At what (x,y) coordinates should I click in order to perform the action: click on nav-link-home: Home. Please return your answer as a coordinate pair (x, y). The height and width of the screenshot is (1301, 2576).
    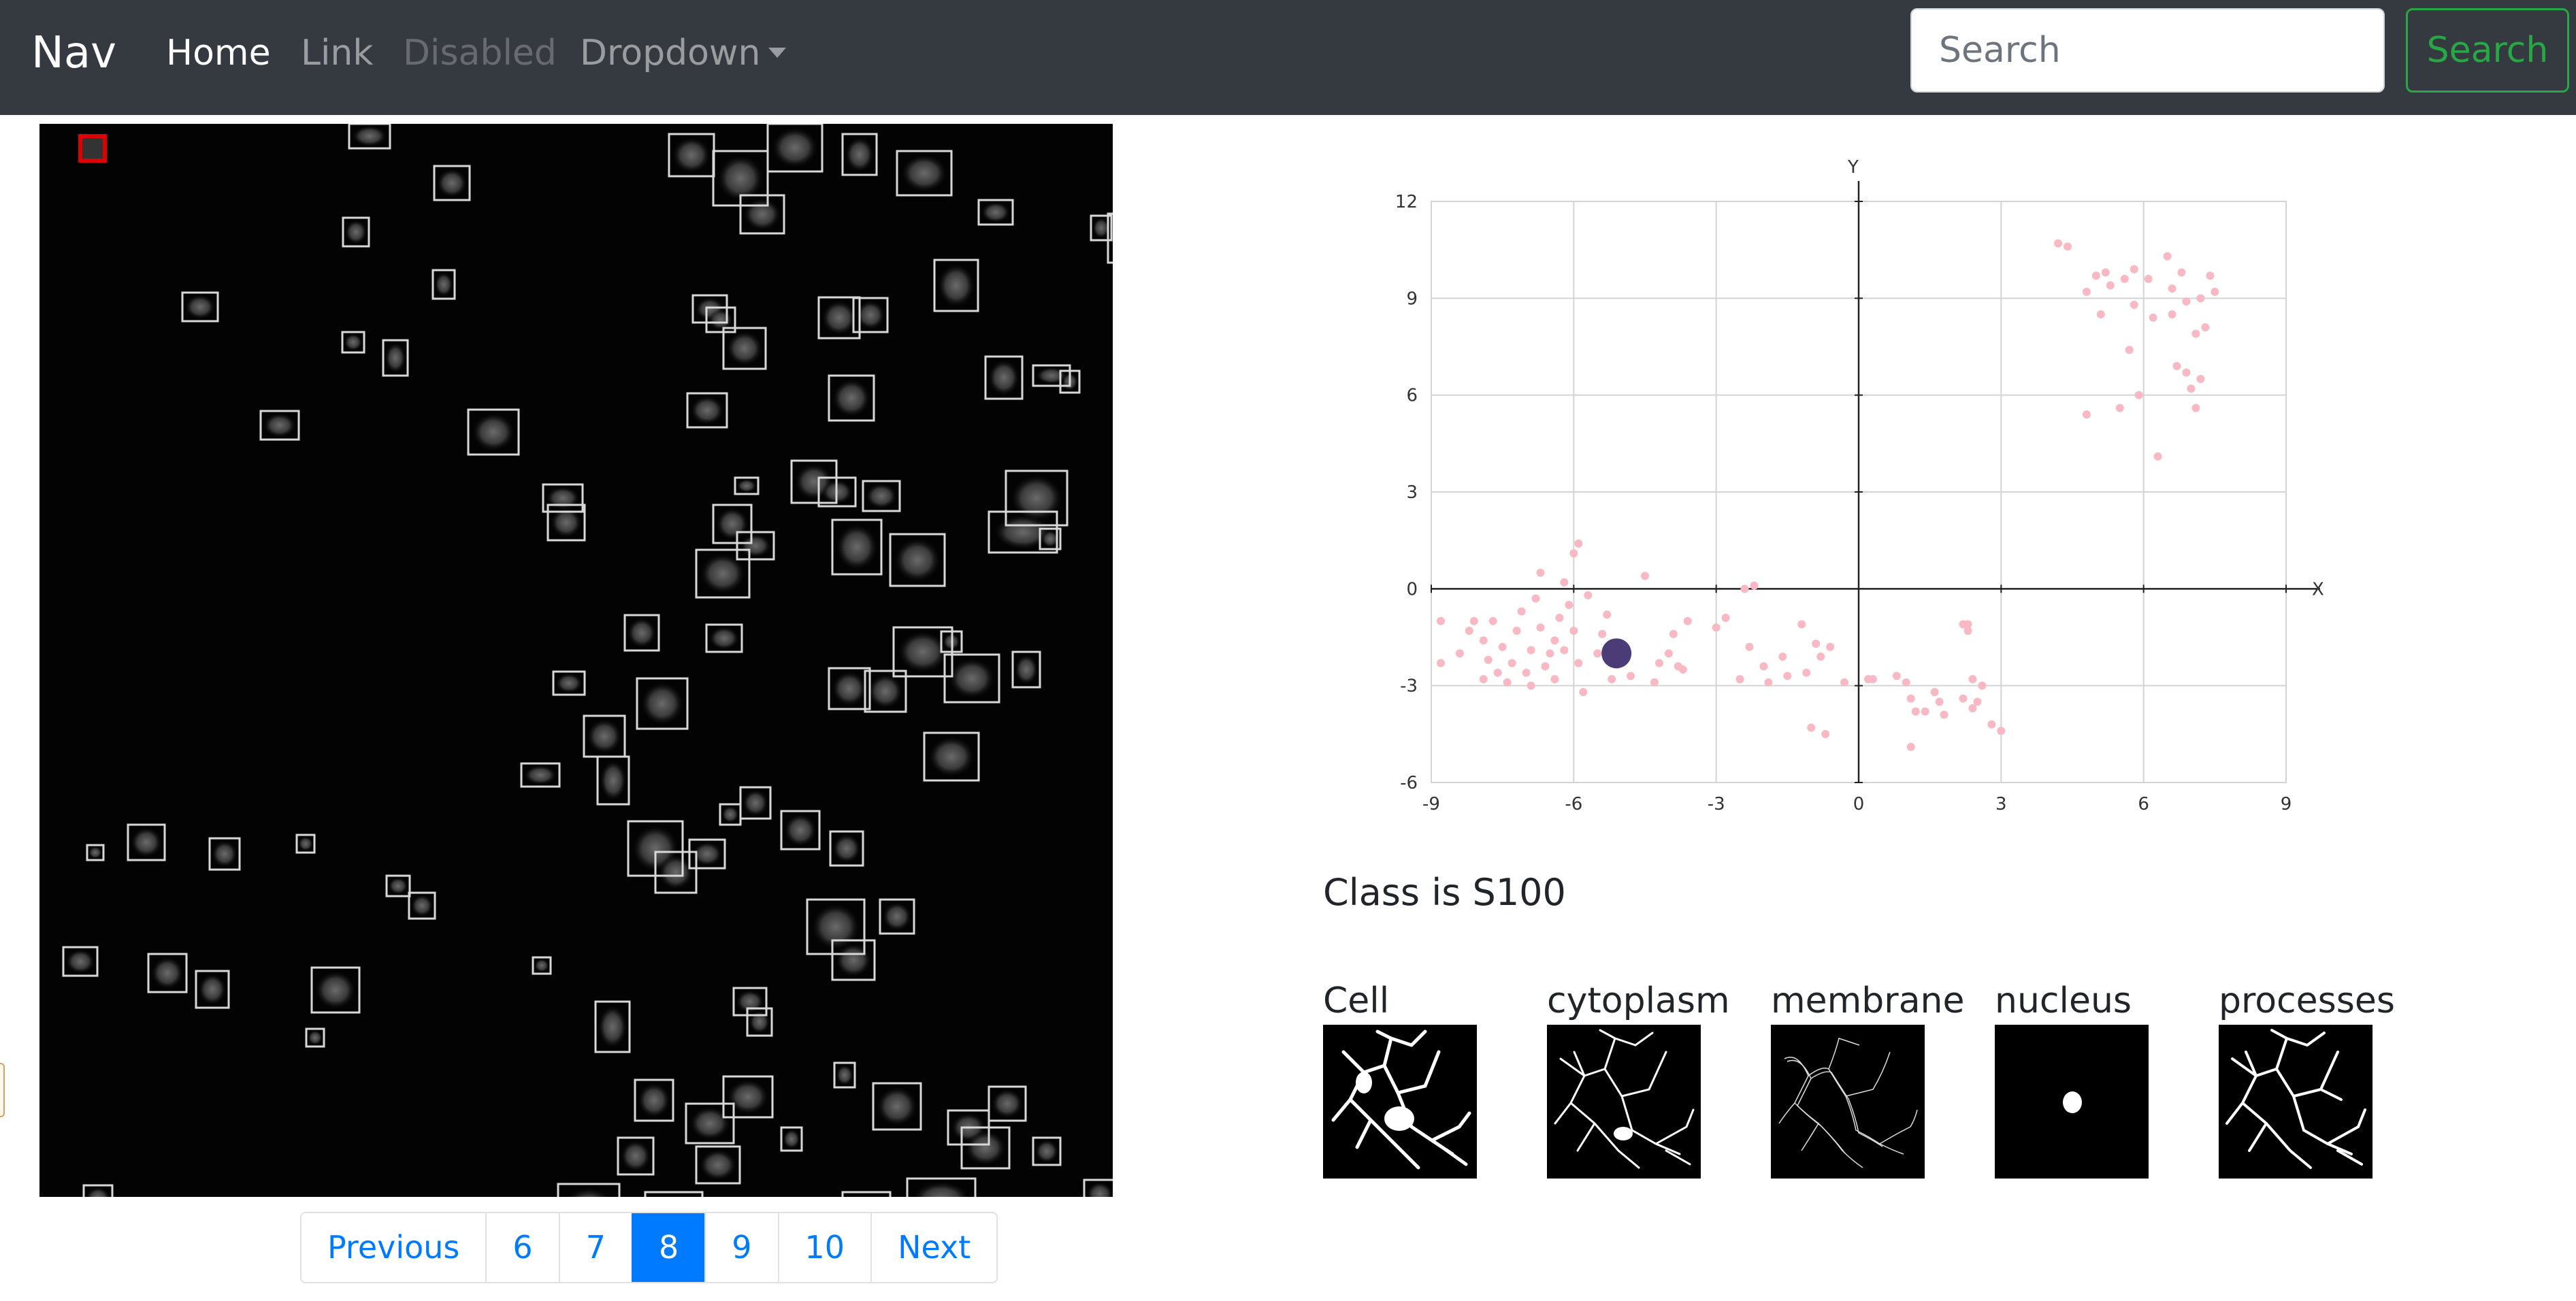
    Looking at the image, I should click on (218, 53).